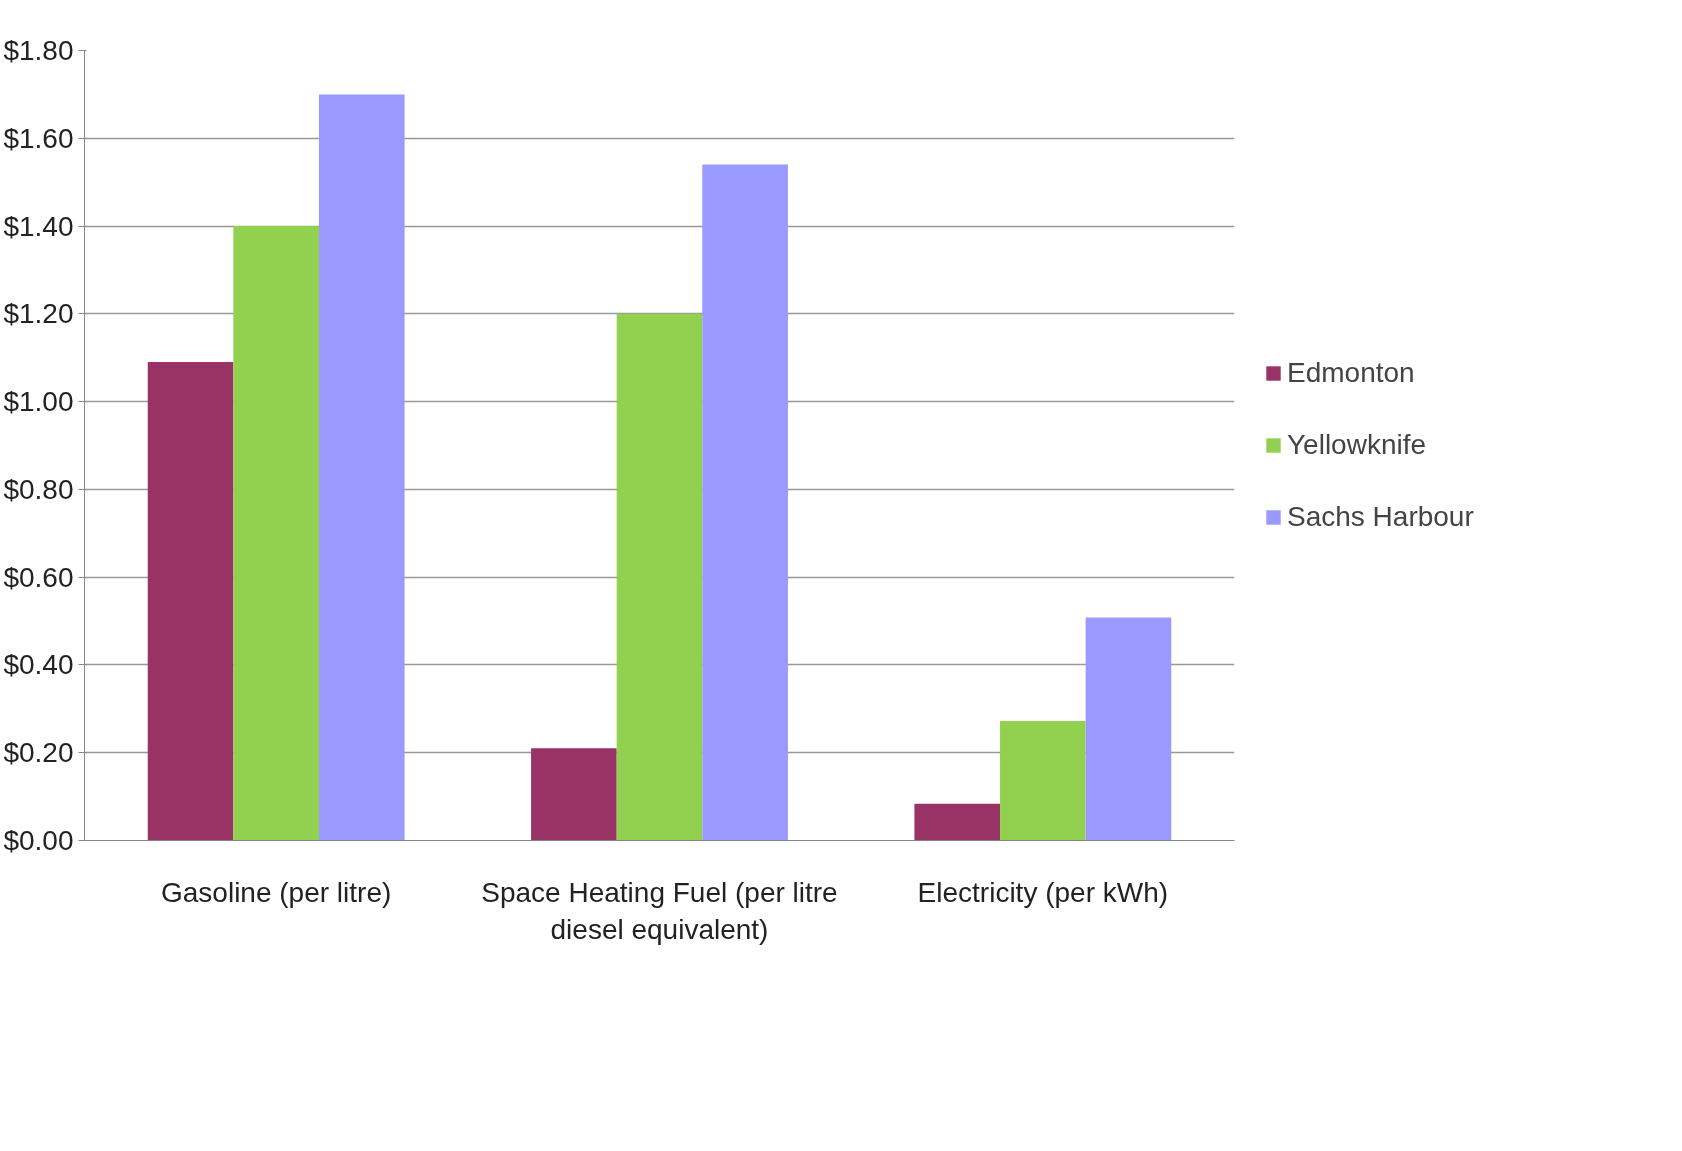 The height and width of the screenshot is (1151, 1682). I want to click on x-tick-label: Space Heating Fuel (per litre diesel equivalent), so click(659, 910).